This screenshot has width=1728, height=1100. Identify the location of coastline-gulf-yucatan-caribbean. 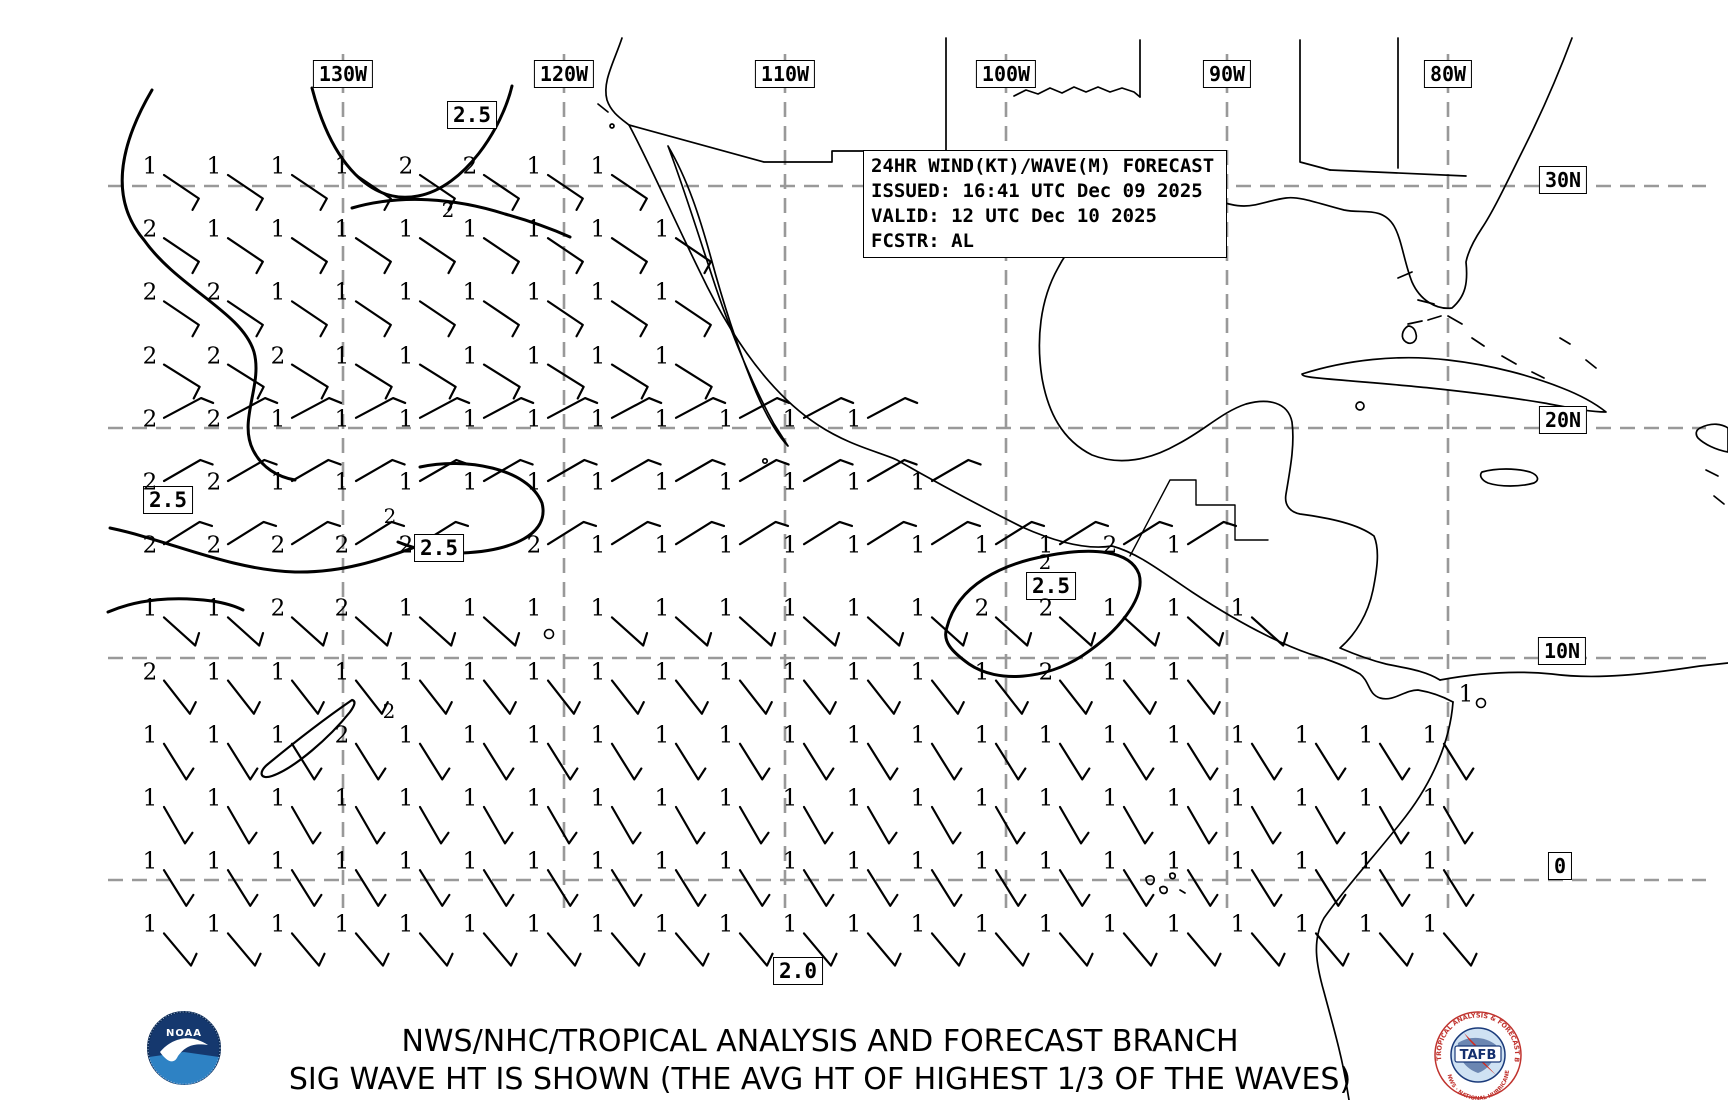
(1239, 432).